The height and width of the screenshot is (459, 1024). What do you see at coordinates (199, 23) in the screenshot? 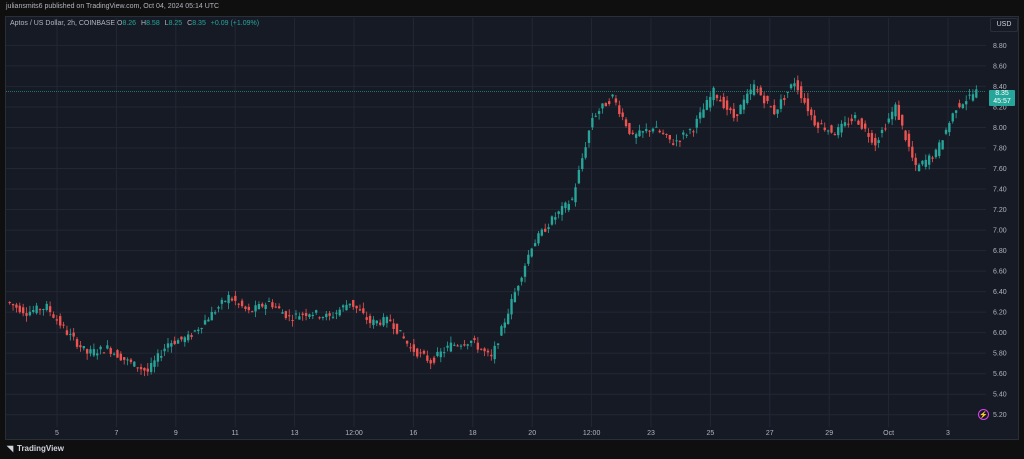
I see `close-value: 8.35` at bounding box center [199, 23].